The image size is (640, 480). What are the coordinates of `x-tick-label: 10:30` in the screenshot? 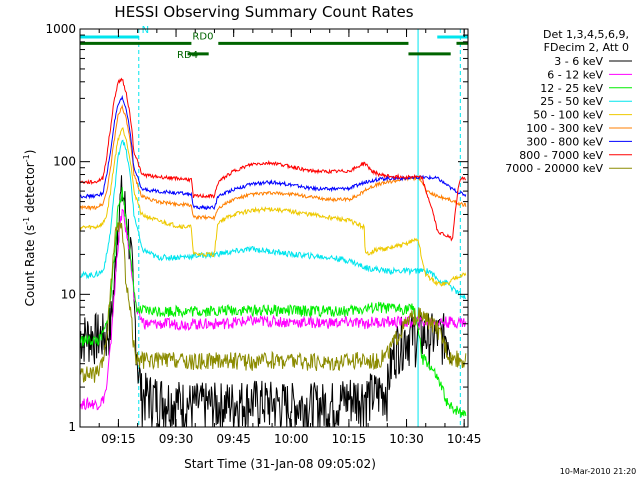 It's located at (406, 439).